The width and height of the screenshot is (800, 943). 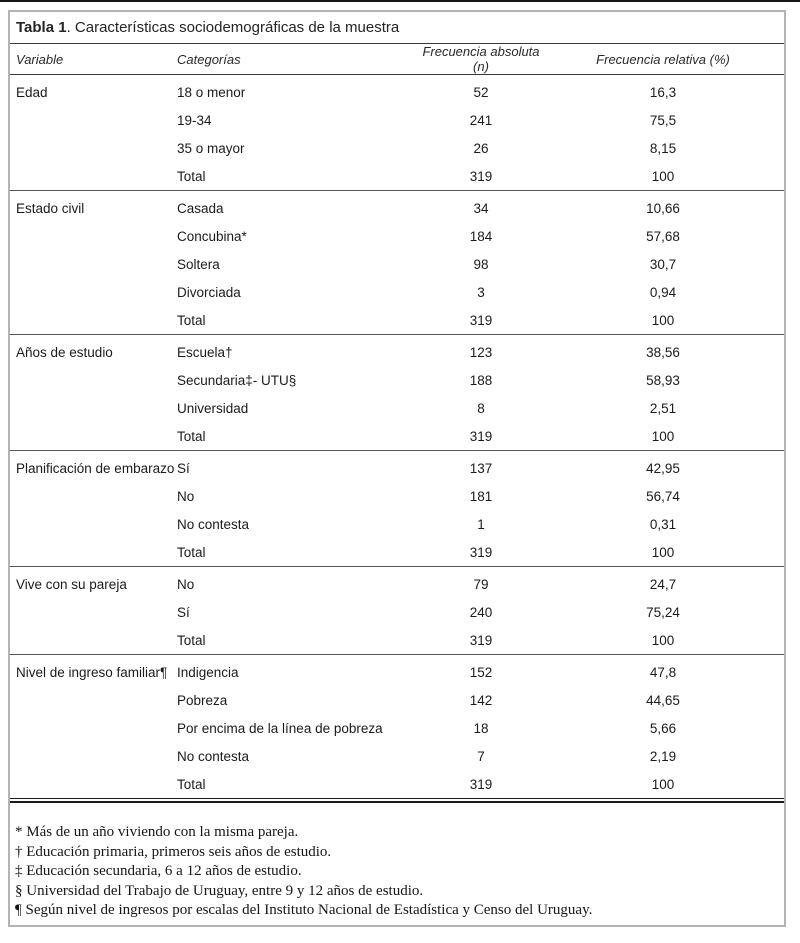 I want to click on bottom-double-rule, so click(x=397, y=800).